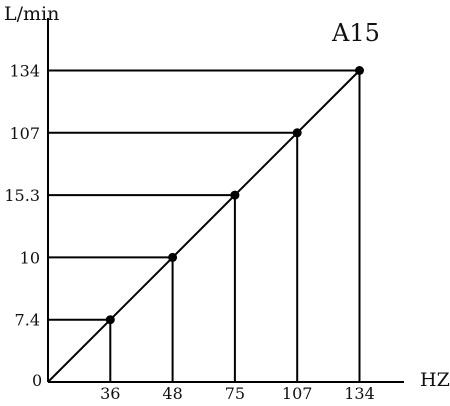  Describe the element at coordinates (22, 195) in the screenshot. I see `y-tick-label: 15.3` at that location.